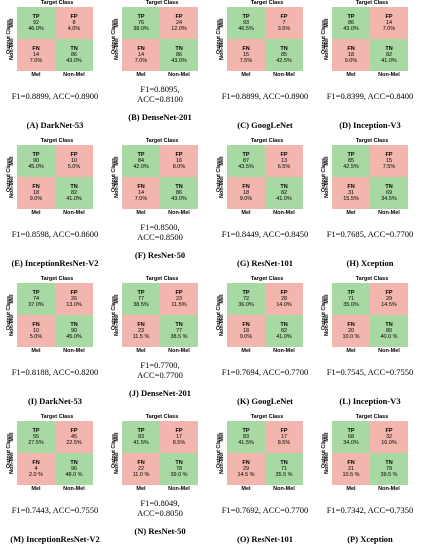 The height and width of the screenshot is (550, 422). Describe the element at coordinates (284, 167) in the screenshot. I see `fp-percent: 6.5%` at that location.